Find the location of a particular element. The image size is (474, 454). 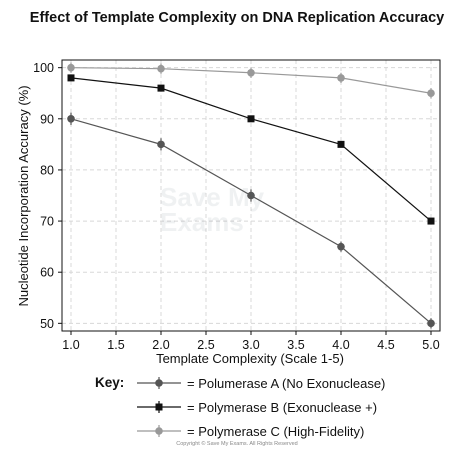

x-tick-label-4: 3.0 is located at coordinates (250, 345).